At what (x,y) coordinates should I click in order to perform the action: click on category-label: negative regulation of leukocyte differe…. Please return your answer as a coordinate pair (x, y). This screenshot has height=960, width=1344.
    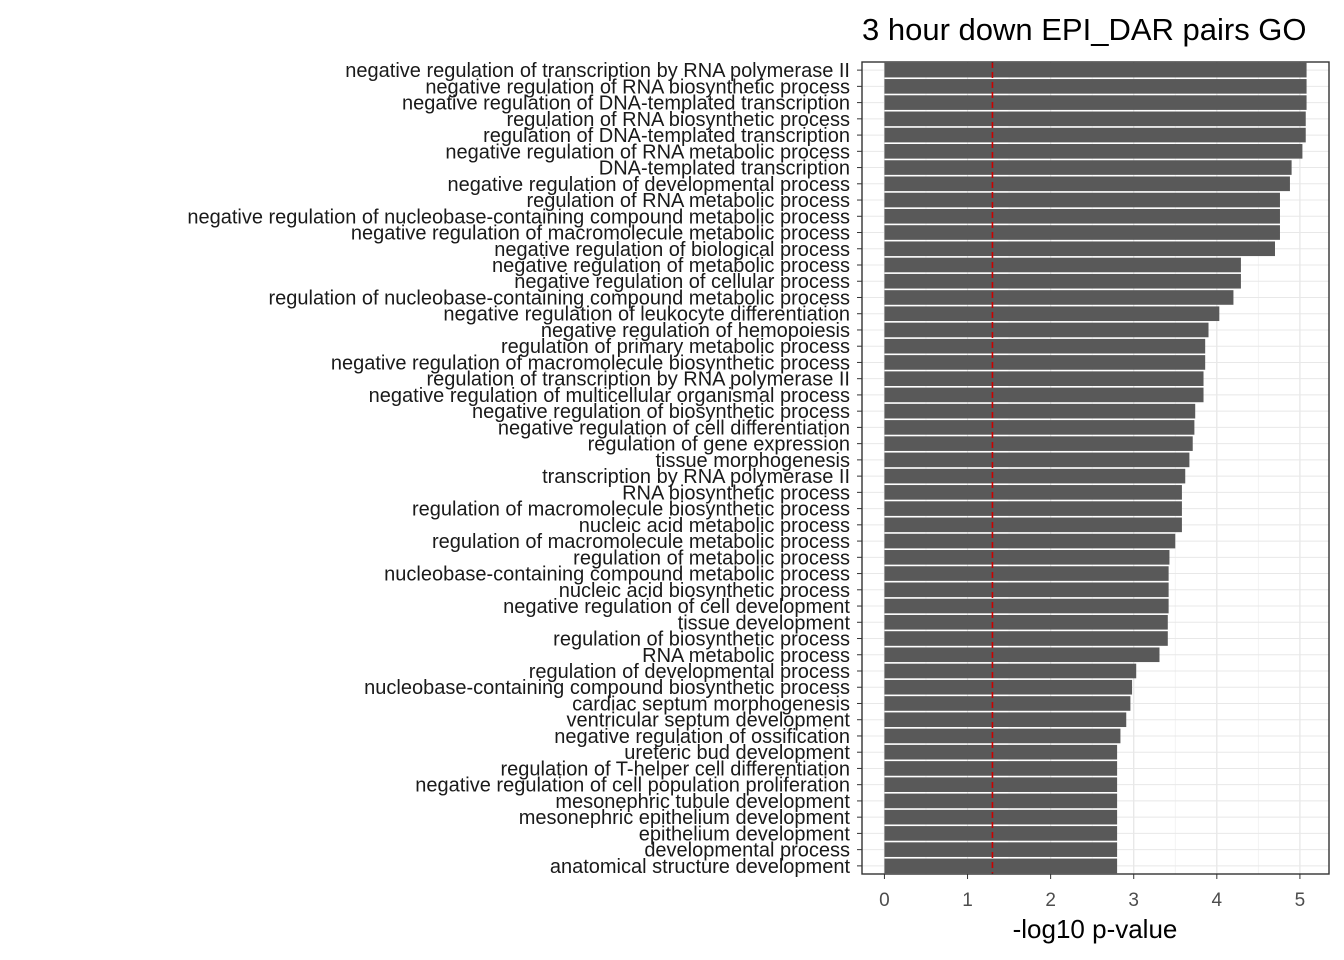
    Looking at the image, I should click on (646, 315).